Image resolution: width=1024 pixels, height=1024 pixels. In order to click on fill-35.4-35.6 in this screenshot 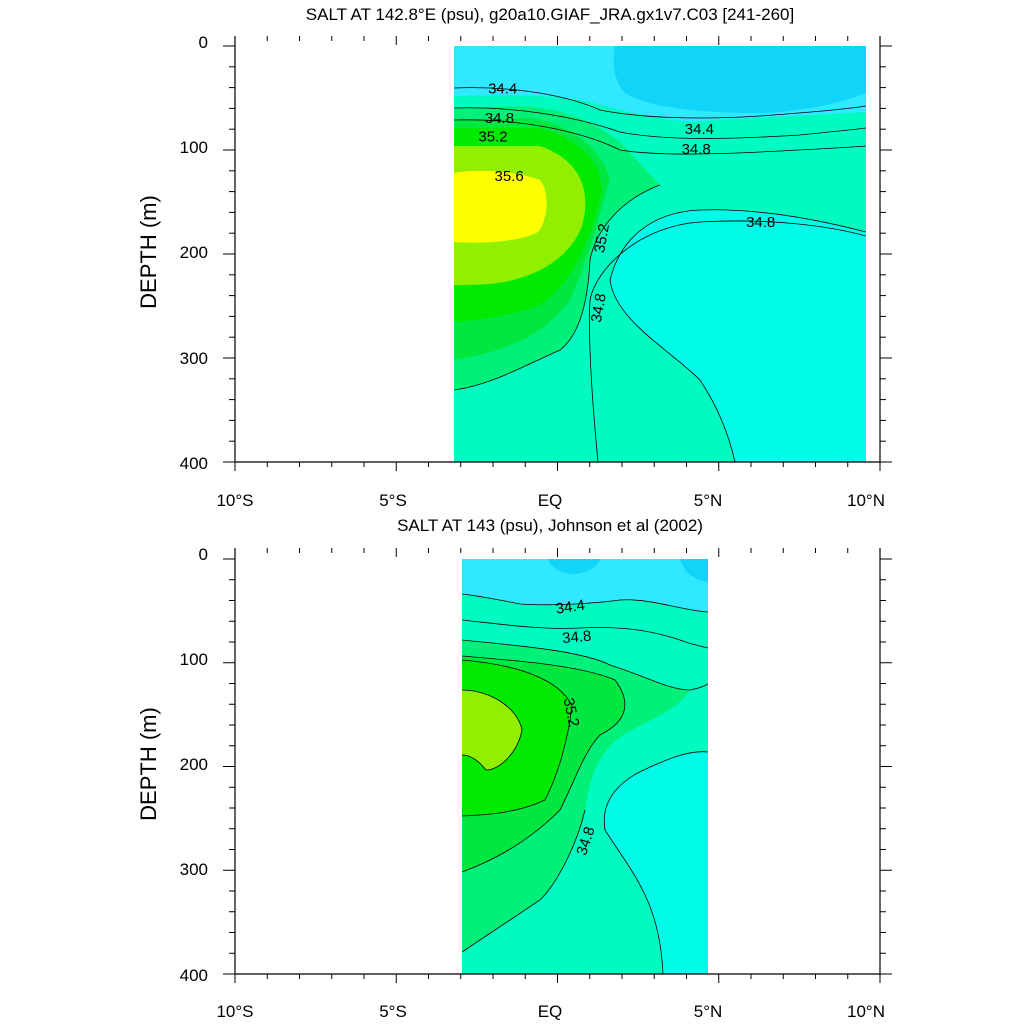, I will do `click(492, 730)`.